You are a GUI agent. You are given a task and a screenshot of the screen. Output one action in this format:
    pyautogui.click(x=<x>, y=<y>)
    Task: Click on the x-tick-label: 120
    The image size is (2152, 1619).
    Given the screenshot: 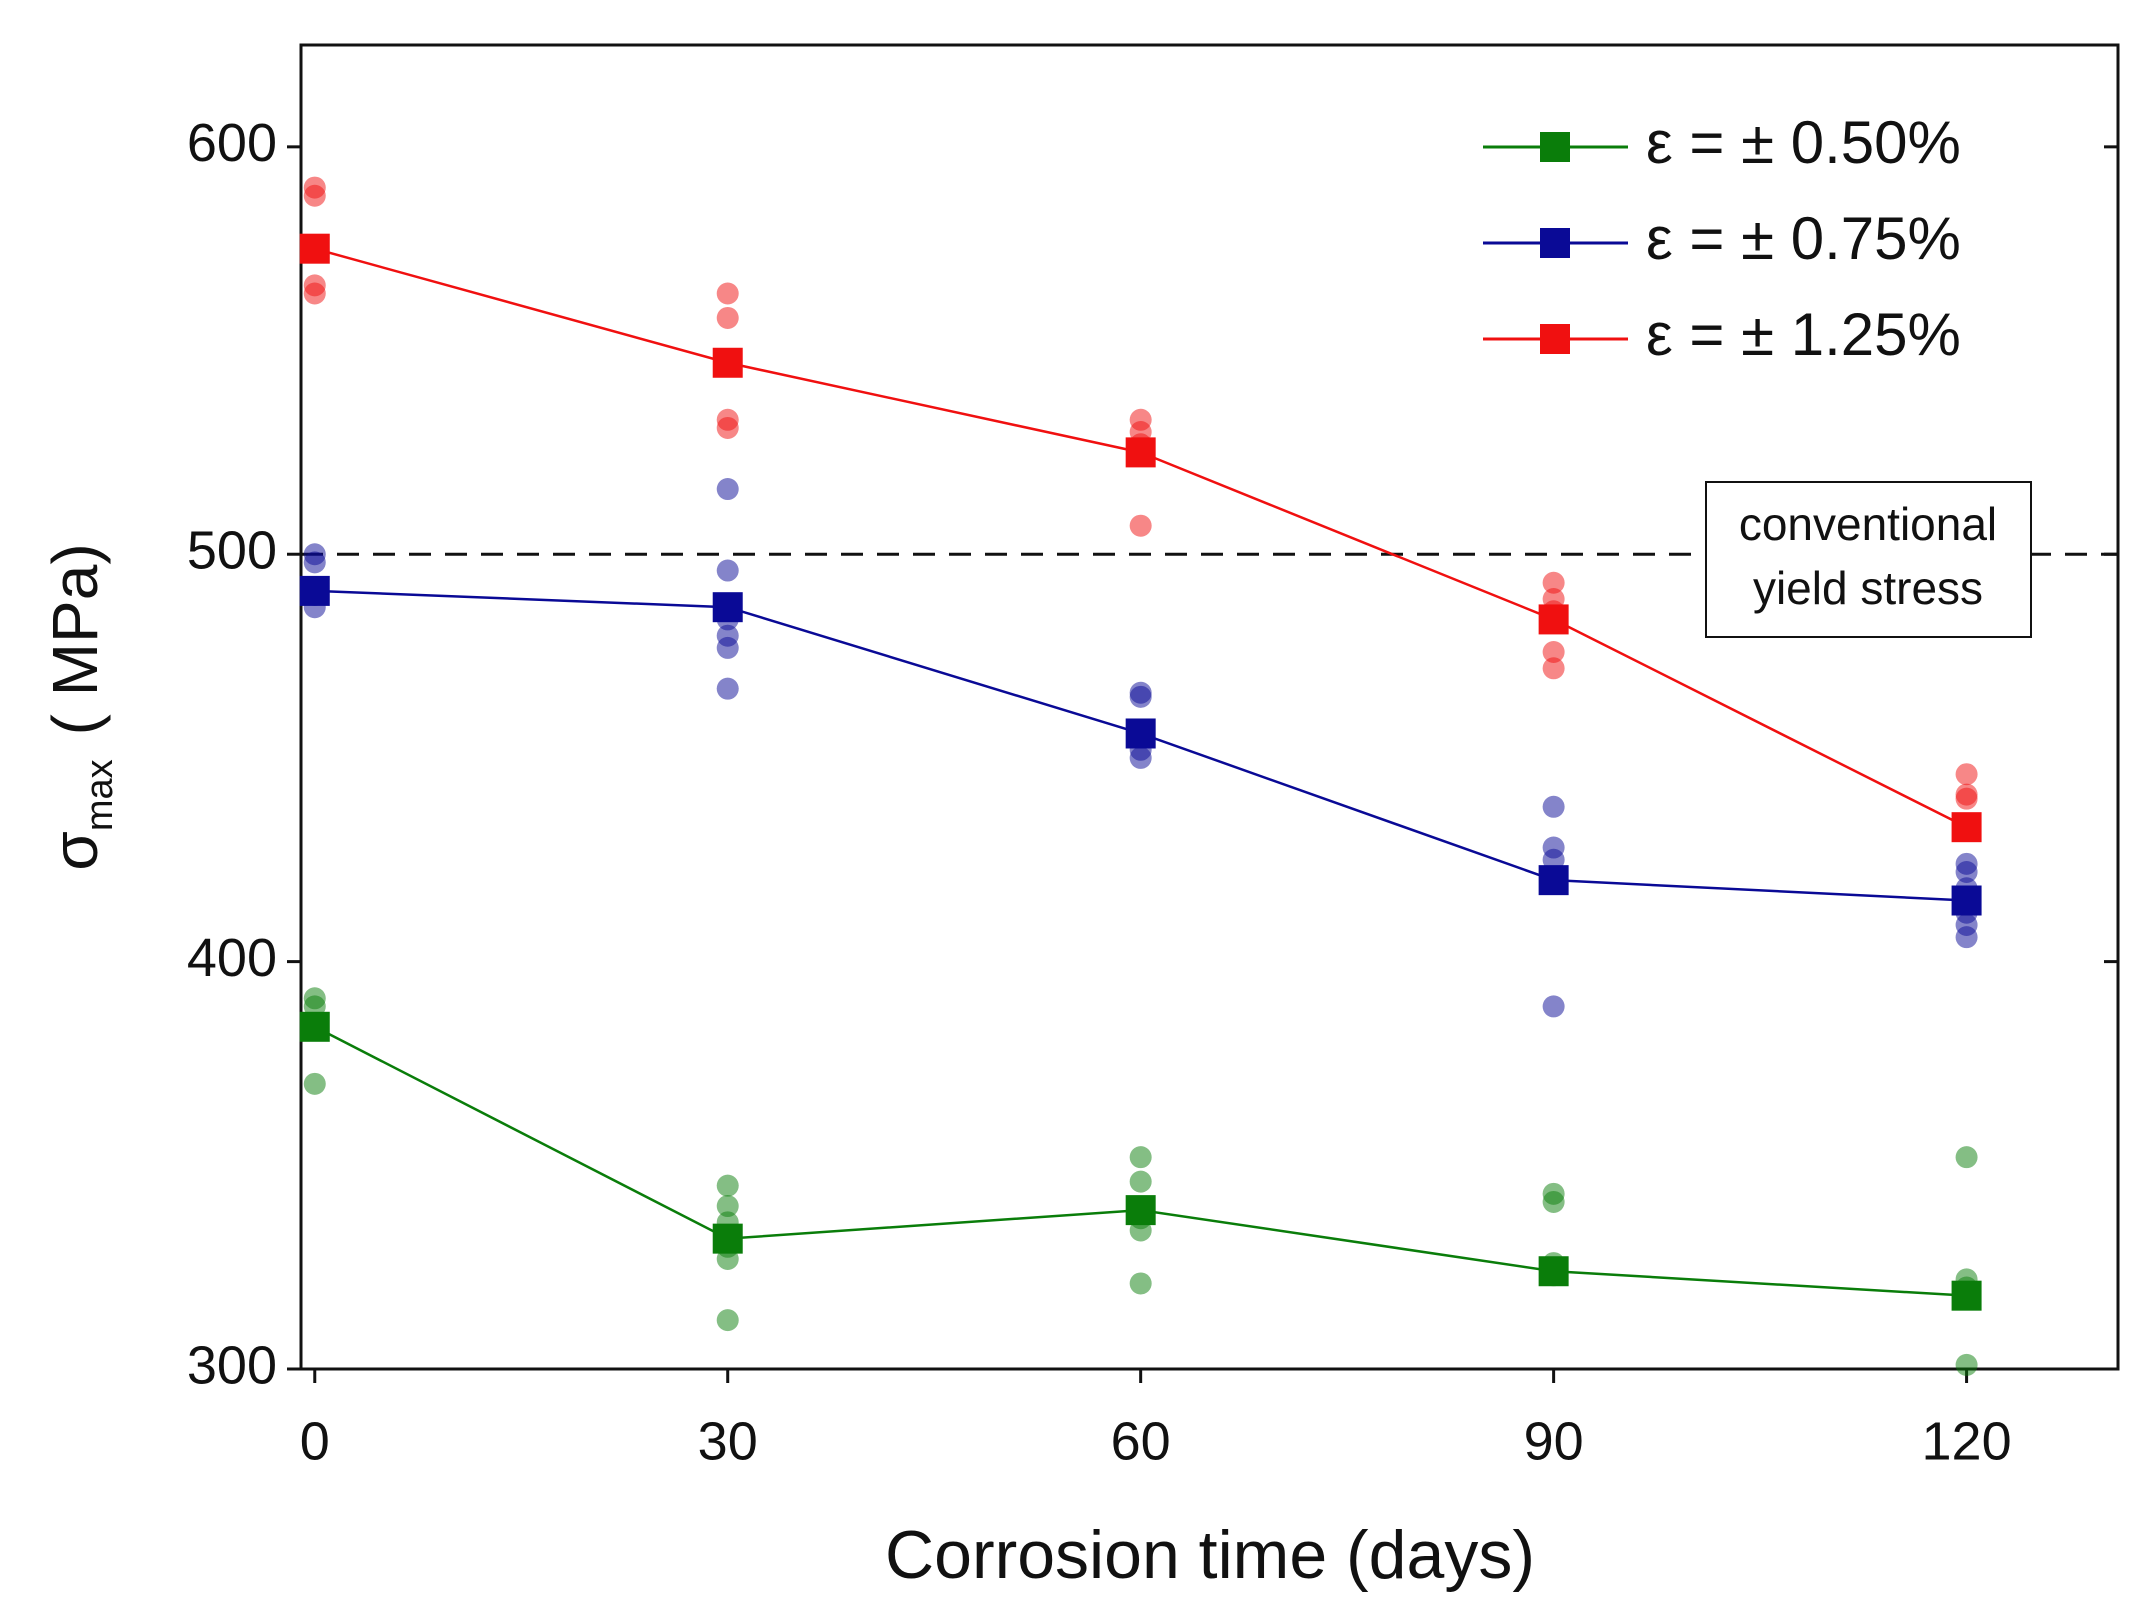 What is the action you would take?
    pyautogui.click(x=1967, y=1441)
    